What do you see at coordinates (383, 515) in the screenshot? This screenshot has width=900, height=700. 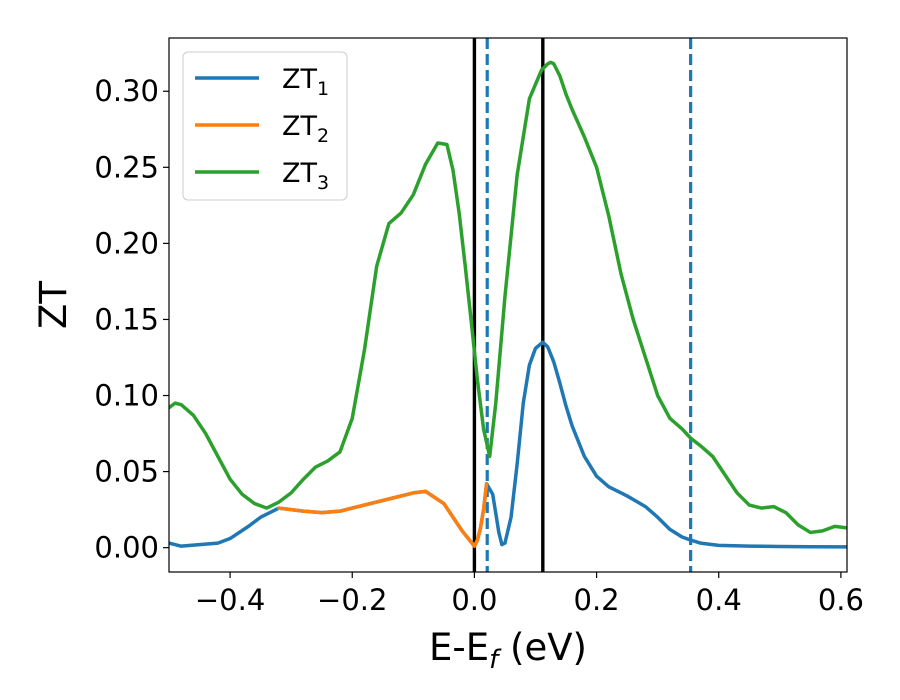 I see `series-line-zt2` at bounding box center [383, 515].